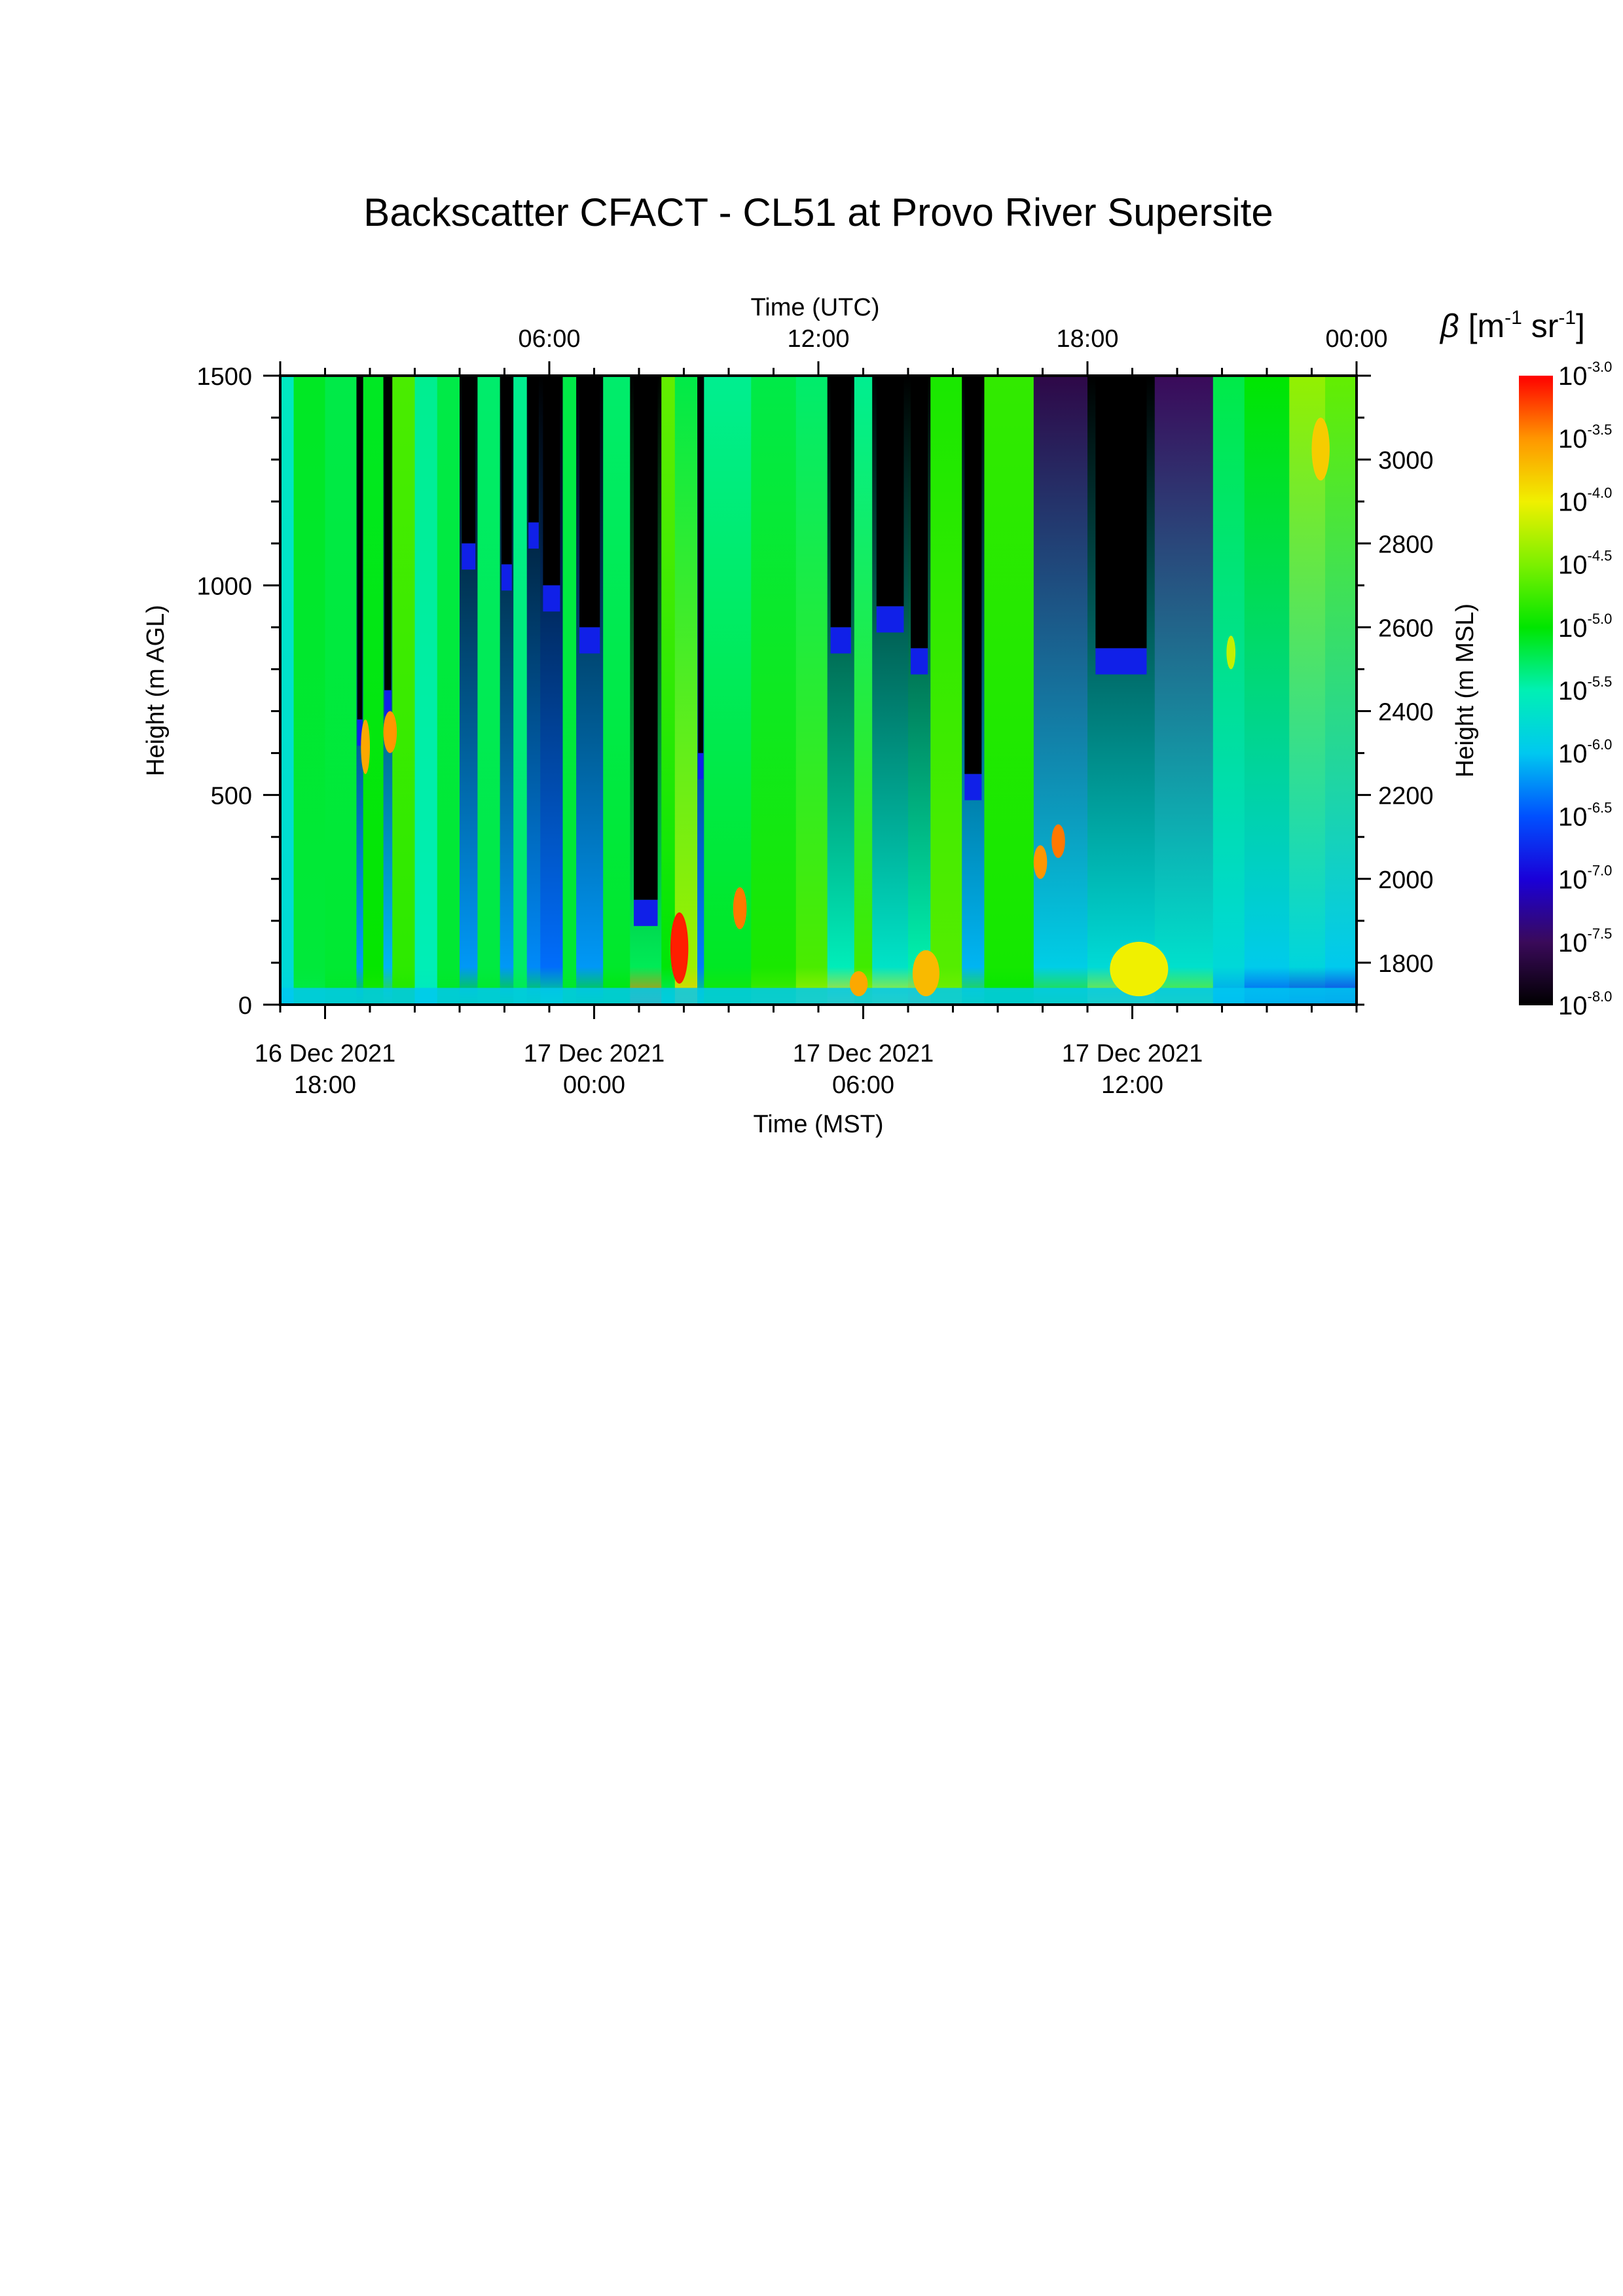 Image resolution: width=1623 pixels, height=2296 pixels. What do you see at coordinates (1585, 815) in the screenshot?
I see `colorbar-tick-label: 10-6.5` at bounding box center [1585, 815].